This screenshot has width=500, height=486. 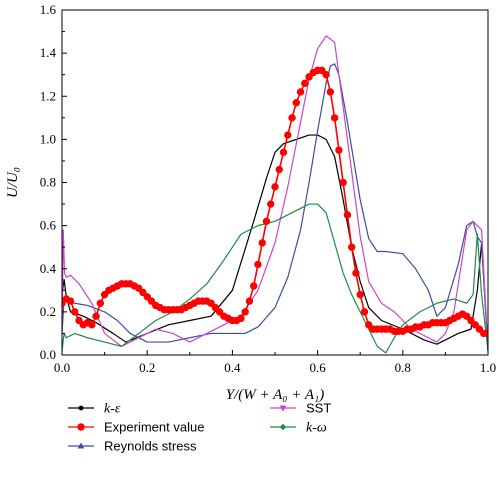 What do you see at coordinates (94, 409) in the screenshot?
I see `legend-item-0: k-ε` at bounding box center [94, 409].